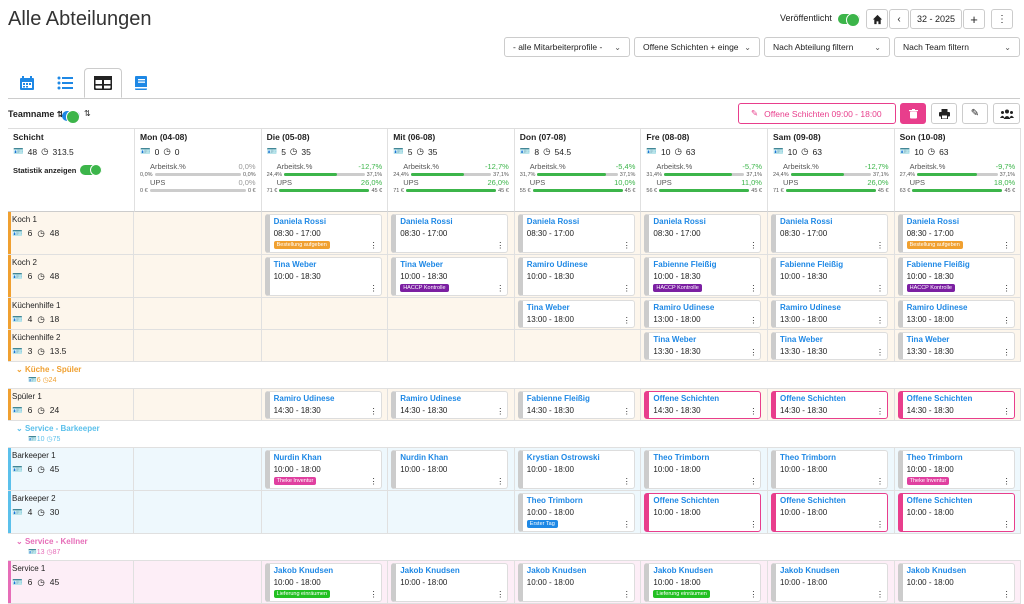 This screenshot has height=604, width=1024. What do you see at coordinates (829, 346) in the screenshot?
I see `shift-card: Tina Weber 13:30 - 18:30 ⋮` at bounding box center [829, 346].